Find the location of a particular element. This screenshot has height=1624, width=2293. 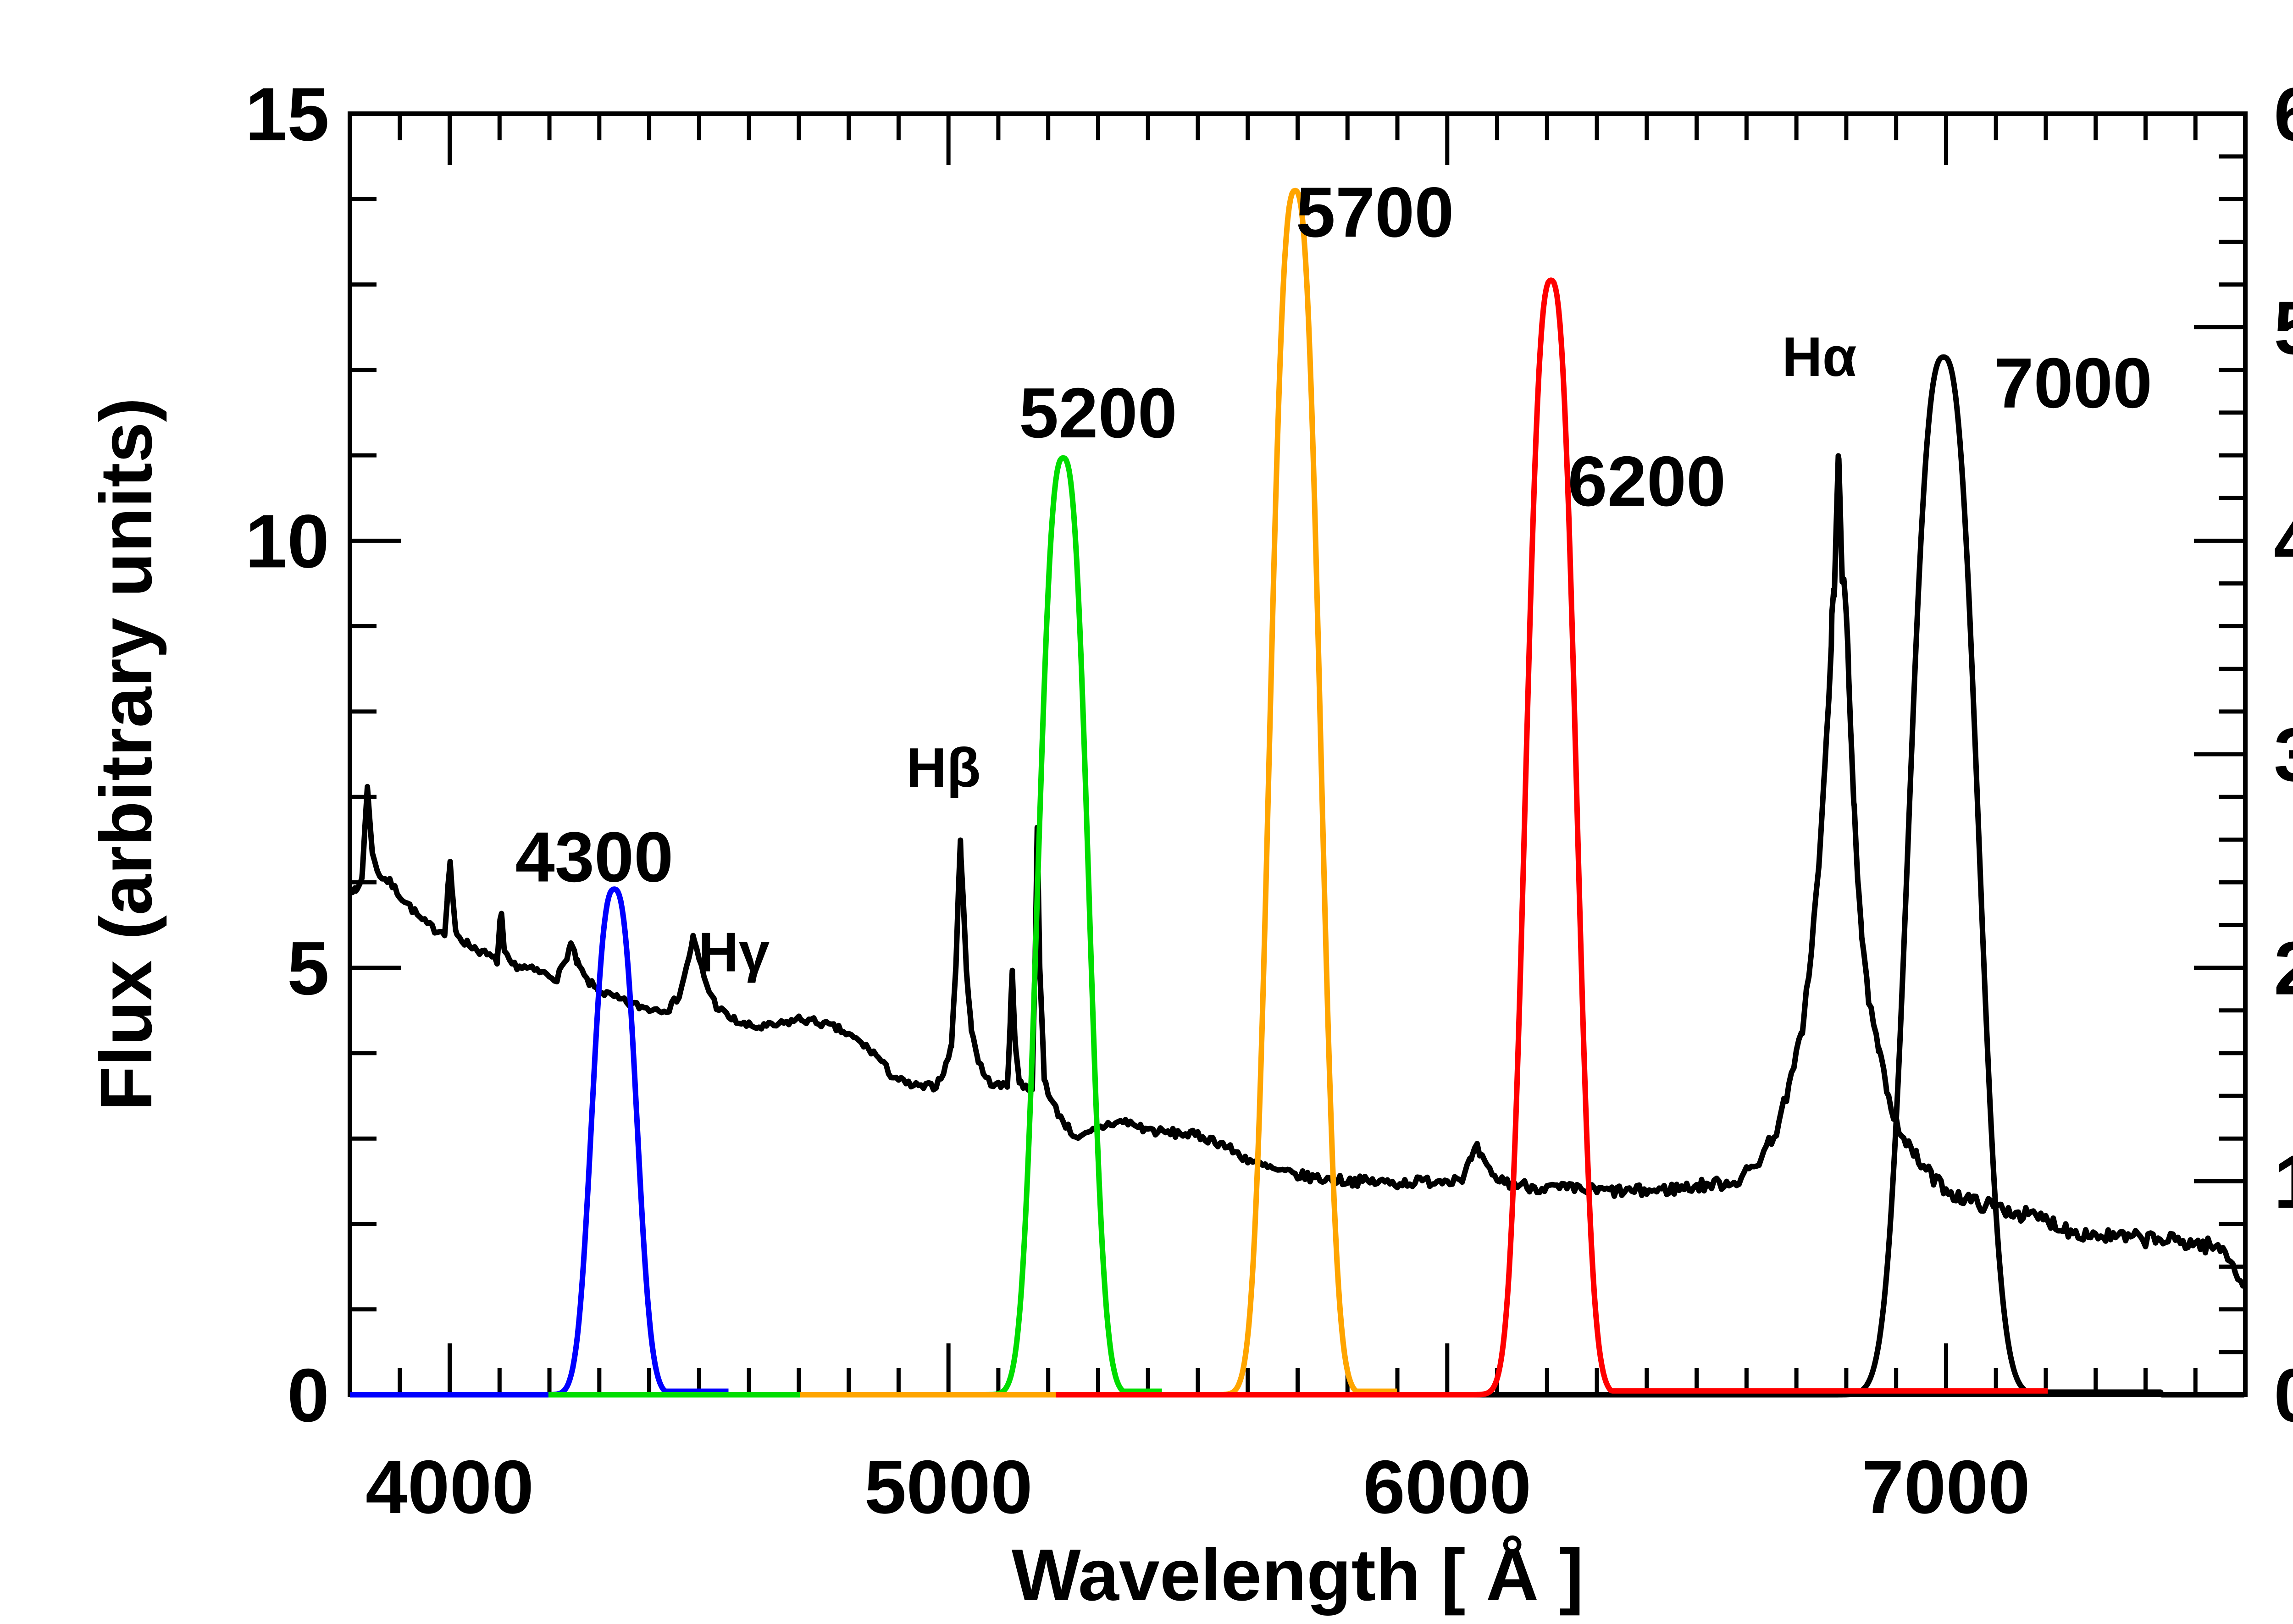

y-left-tick-label: 0 is located at coordinates (308, 1395).